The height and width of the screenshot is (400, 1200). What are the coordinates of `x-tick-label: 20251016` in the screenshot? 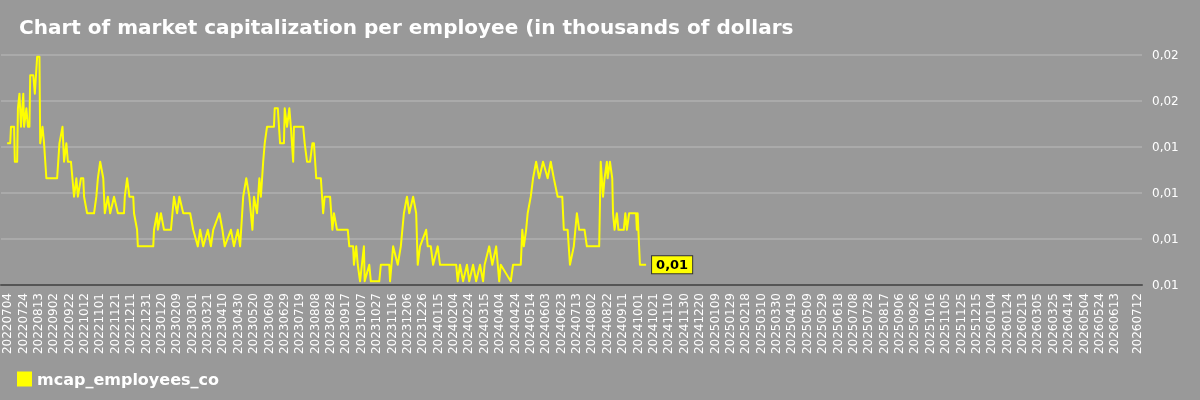 It's located at (929, 324).